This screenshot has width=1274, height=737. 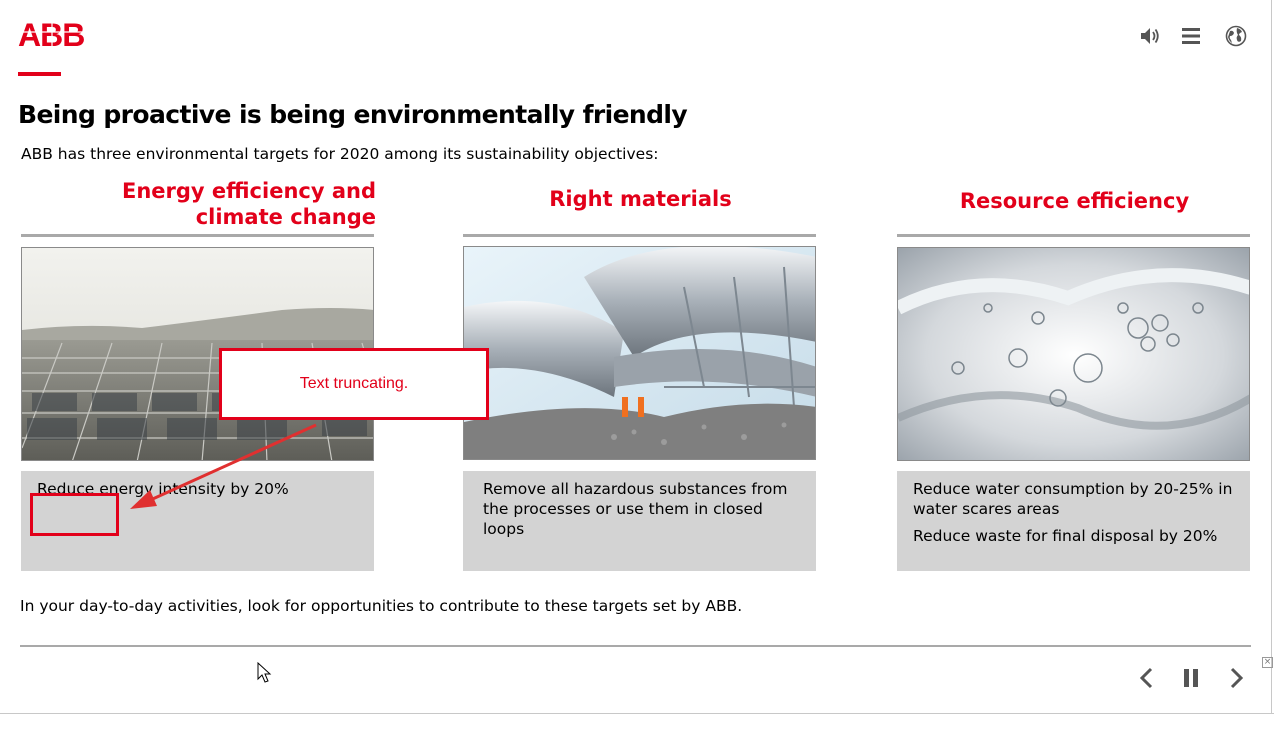 I want to click on solar-panels-image, so click(x=197, y=354).